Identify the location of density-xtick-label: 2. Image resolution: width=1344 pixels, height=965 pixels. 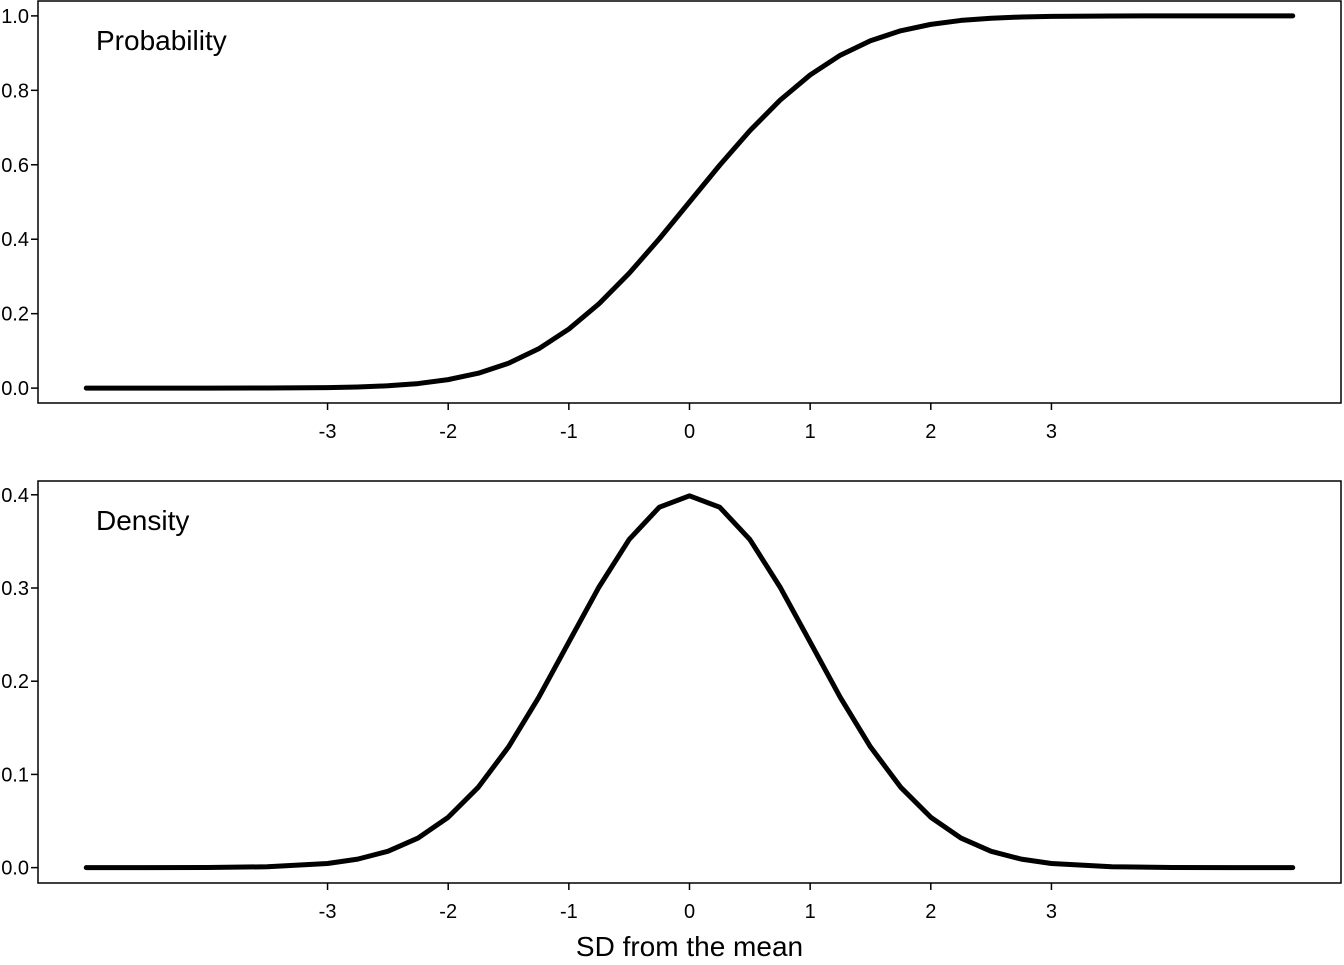
(930, 912).